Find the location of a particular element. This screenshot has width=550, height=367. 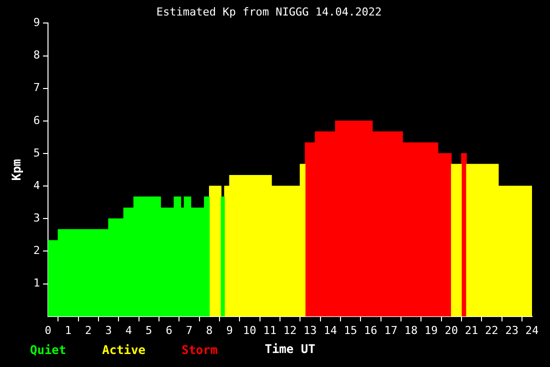

x-tick-label: 2 is located at coordinates (88, 330).